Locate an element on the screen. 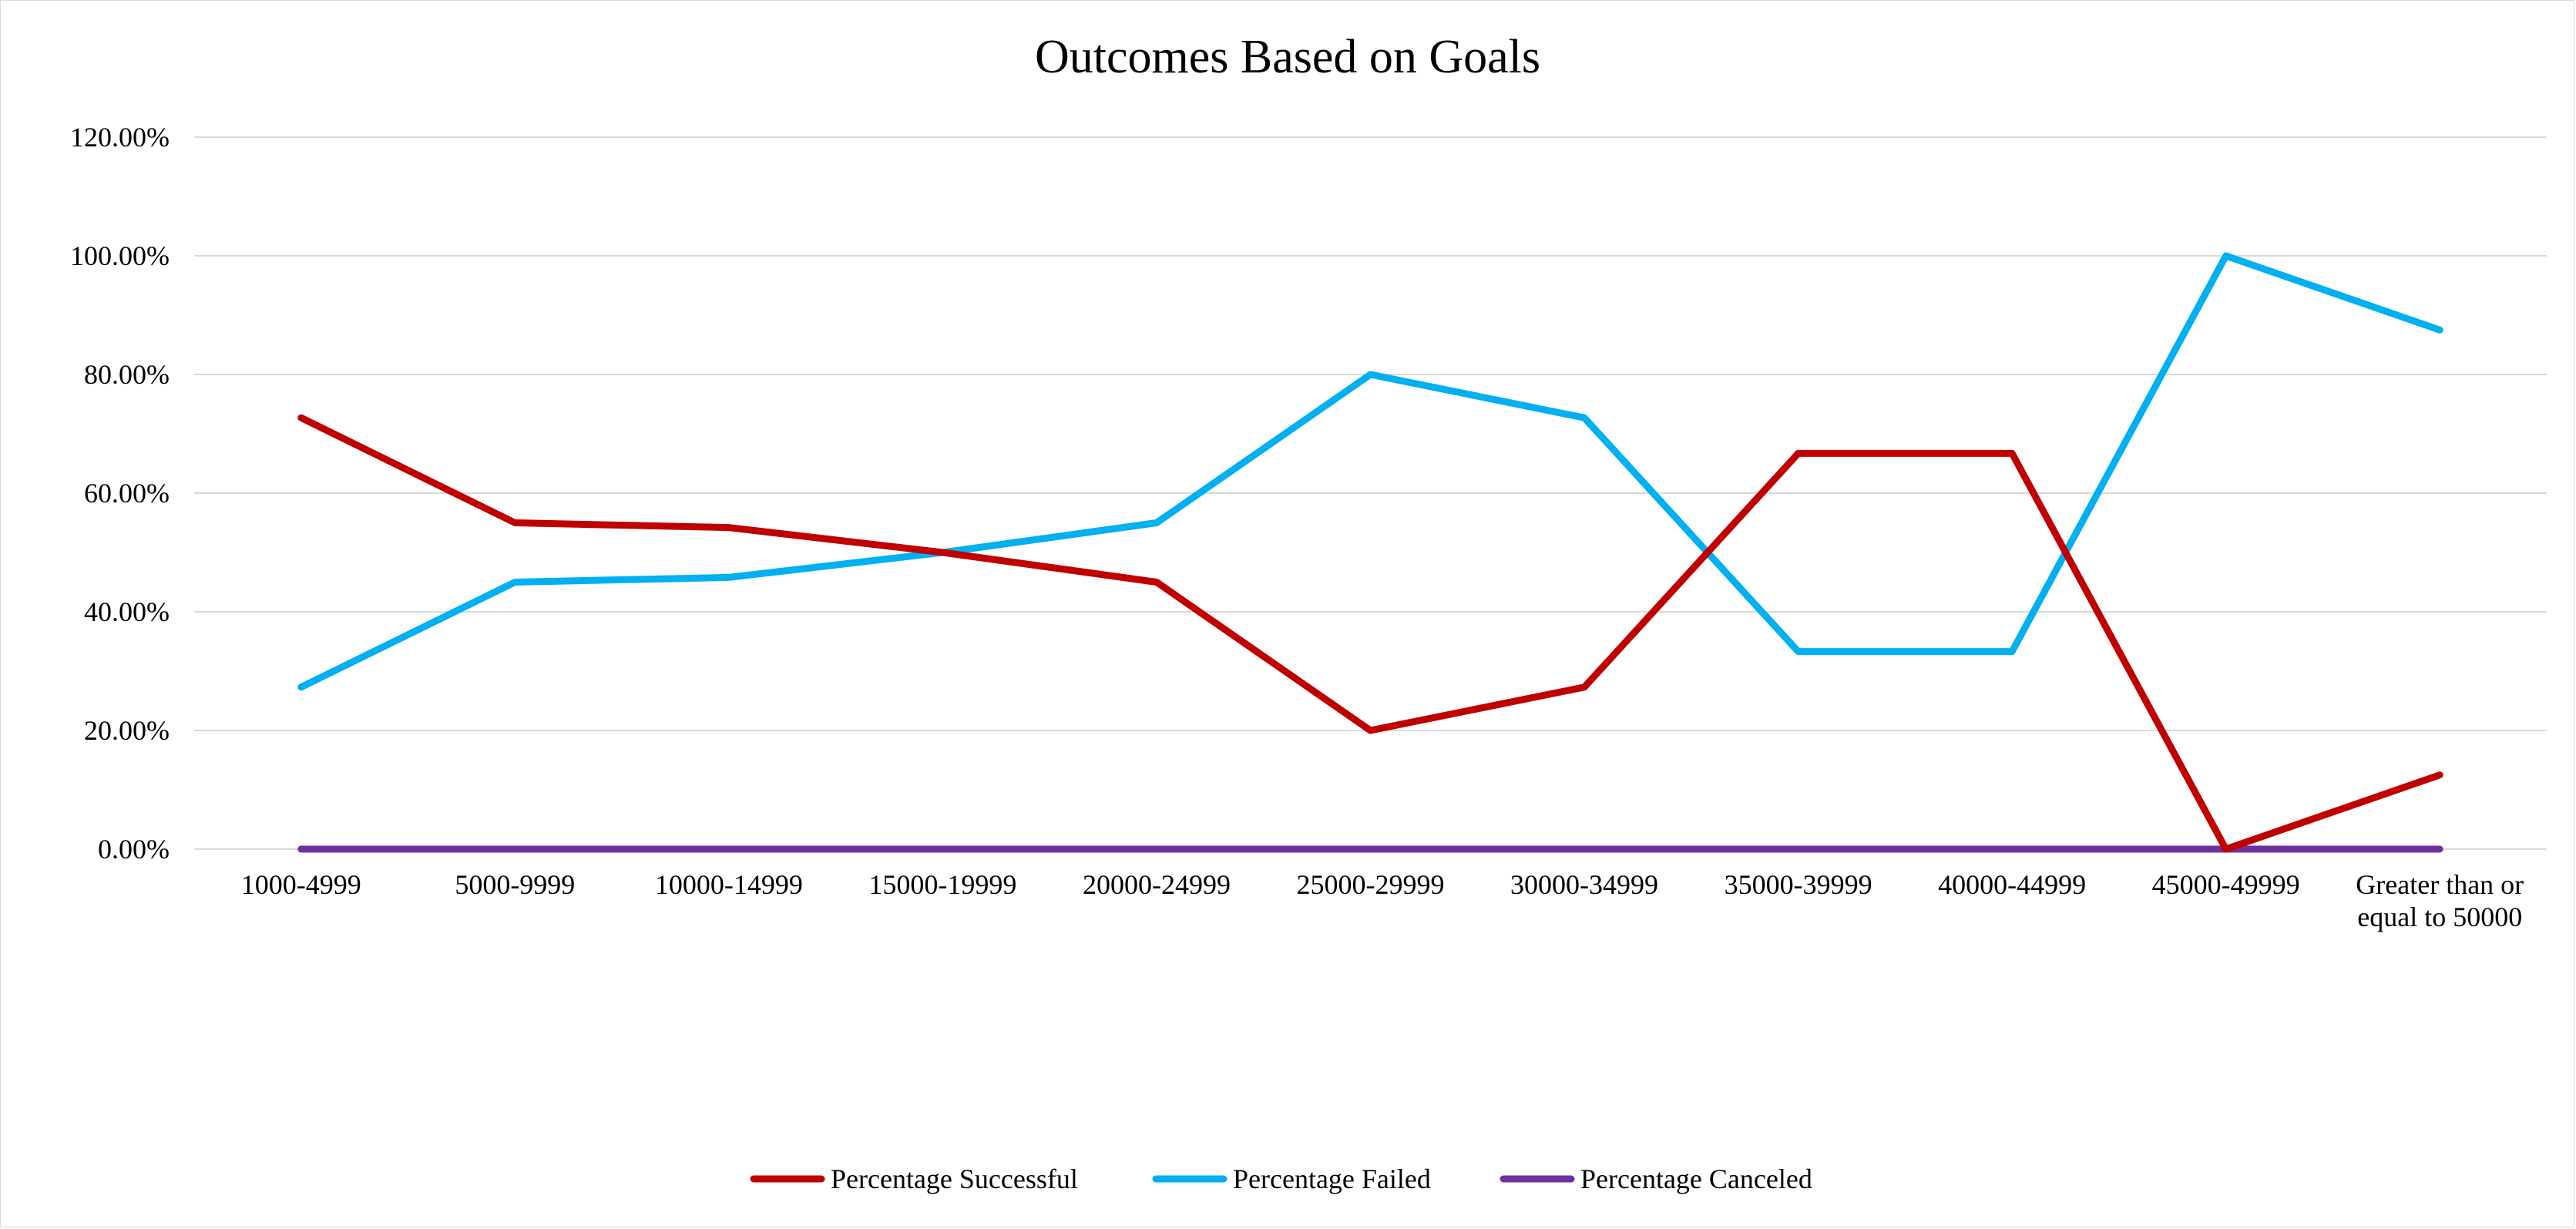 This screenshot has width=2576, height=1229. x-tick-label: 30000-34999 is located at coordinates (1584, 884).